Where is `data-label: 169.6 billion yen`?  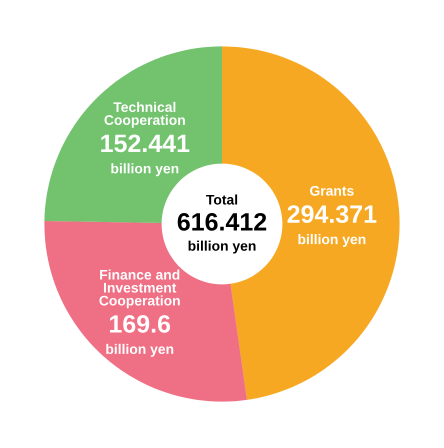
data-label: 169.6 billion yen is located at coordinates (140, 336).